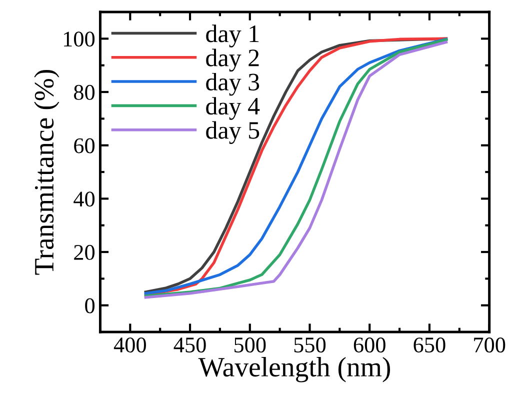 This screenshot has width=514, height=400. What do you see at coordinates (232, 36) in the screenshot?
I see `legend-label: day 1` at bounding box center [232, 36].